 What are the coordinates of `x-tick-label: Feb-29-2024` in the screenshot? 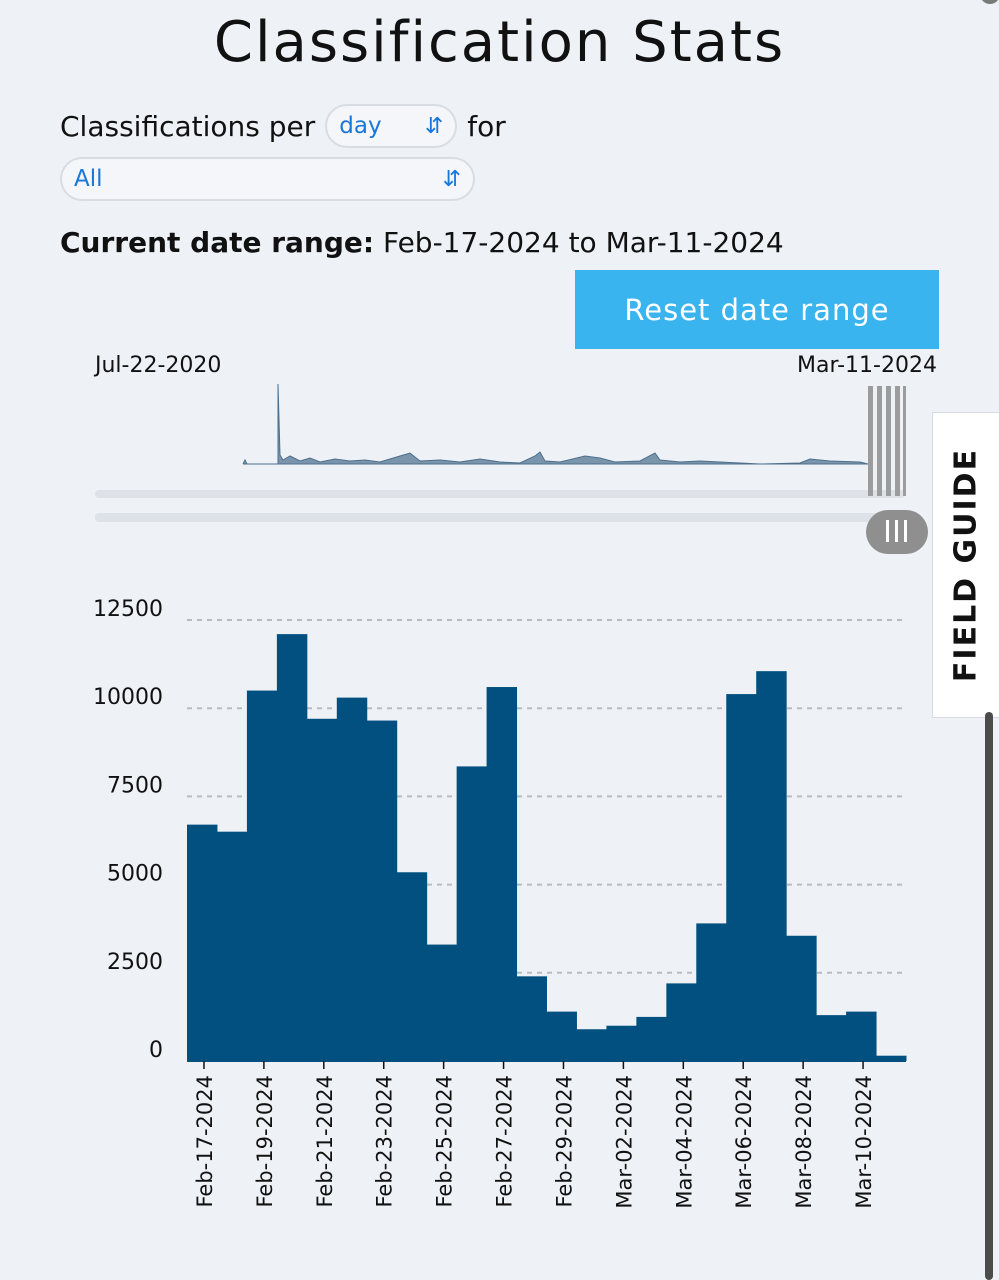 It's located at (564, 1141).